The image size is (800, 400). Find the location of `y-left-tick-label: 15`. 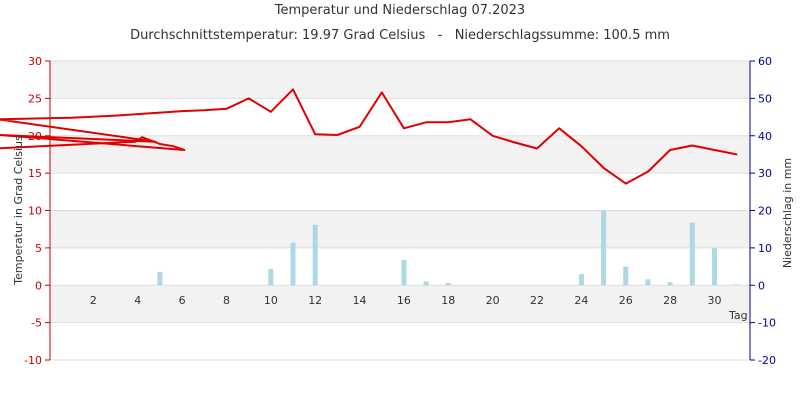

y-left-tick-label: 15 is located at coordinates (35, 173).